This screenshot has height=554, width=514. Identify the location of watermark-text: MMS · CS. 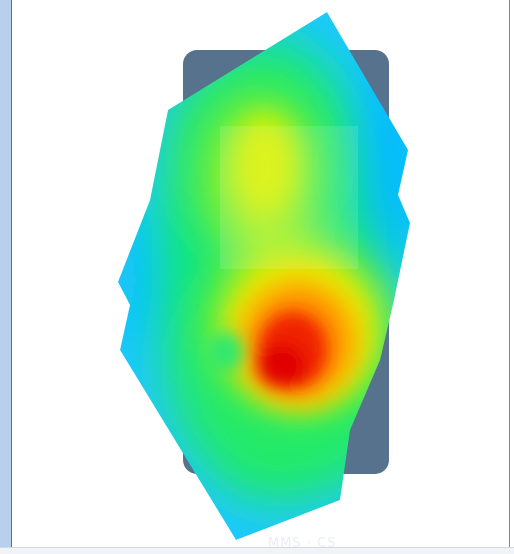
(302, 543).